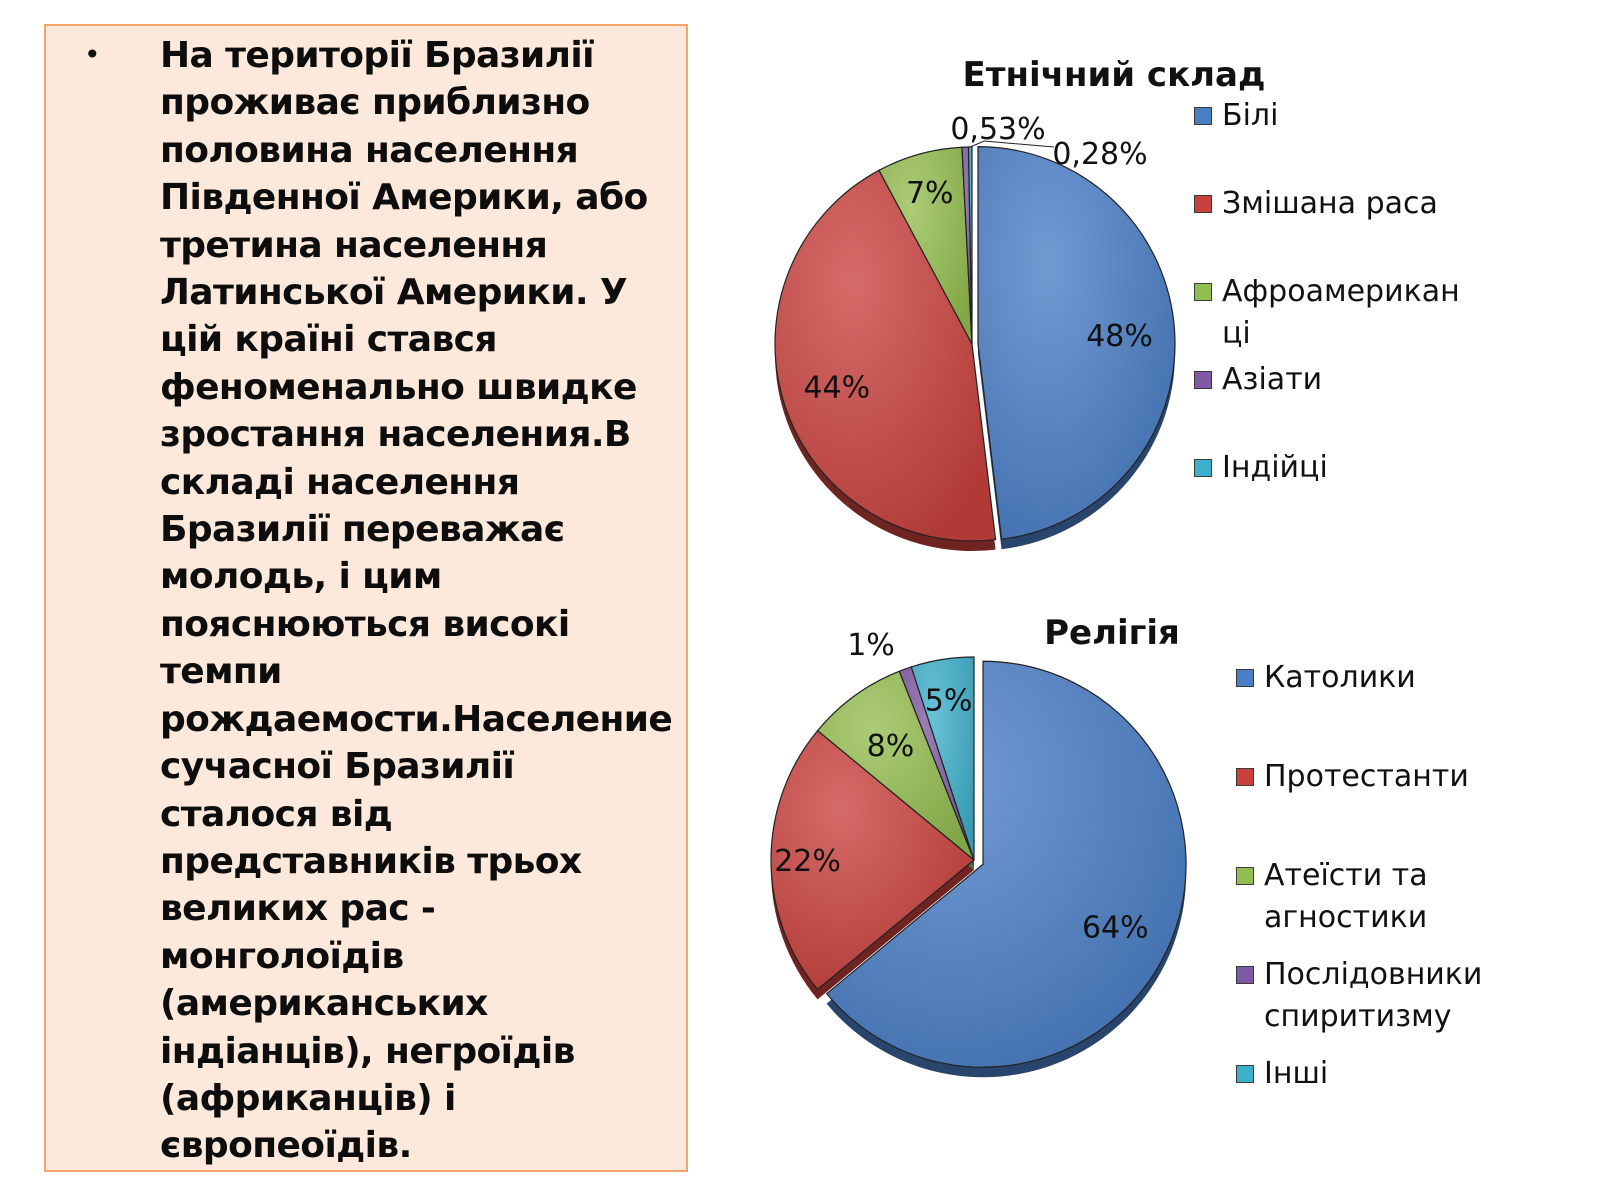 The image size is (1600, 1200). I want to click on ethnic-legend-swatch-азіати, so click(1203, 380).